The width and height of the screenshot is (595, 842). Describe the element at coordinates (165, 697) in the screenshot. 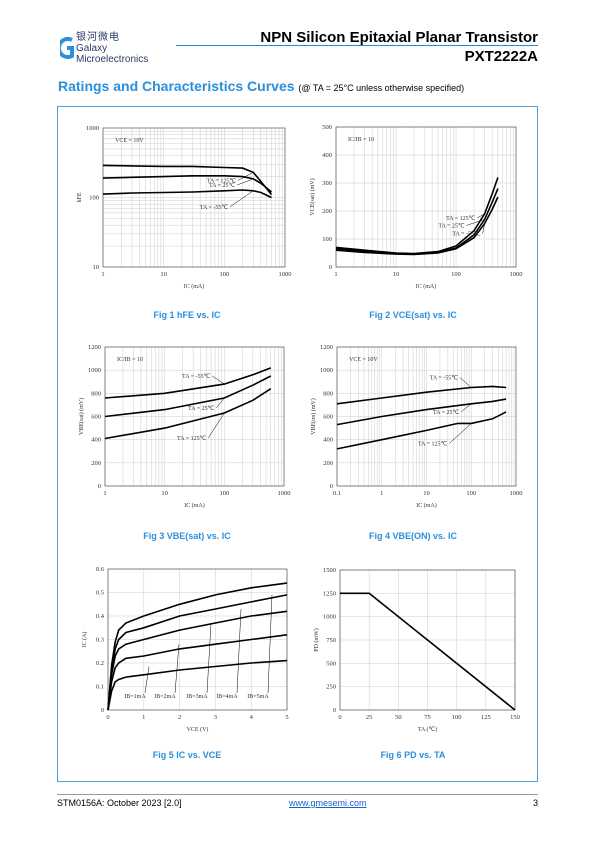

I see `fig5-ib-label: IB=2mA` at that location.